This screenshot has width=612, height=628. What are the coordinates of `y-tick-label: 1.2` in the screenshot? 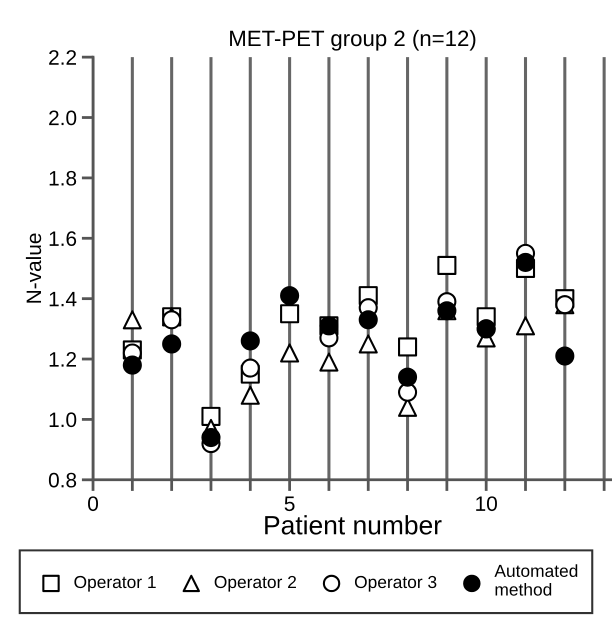 It's located at (63, 359).